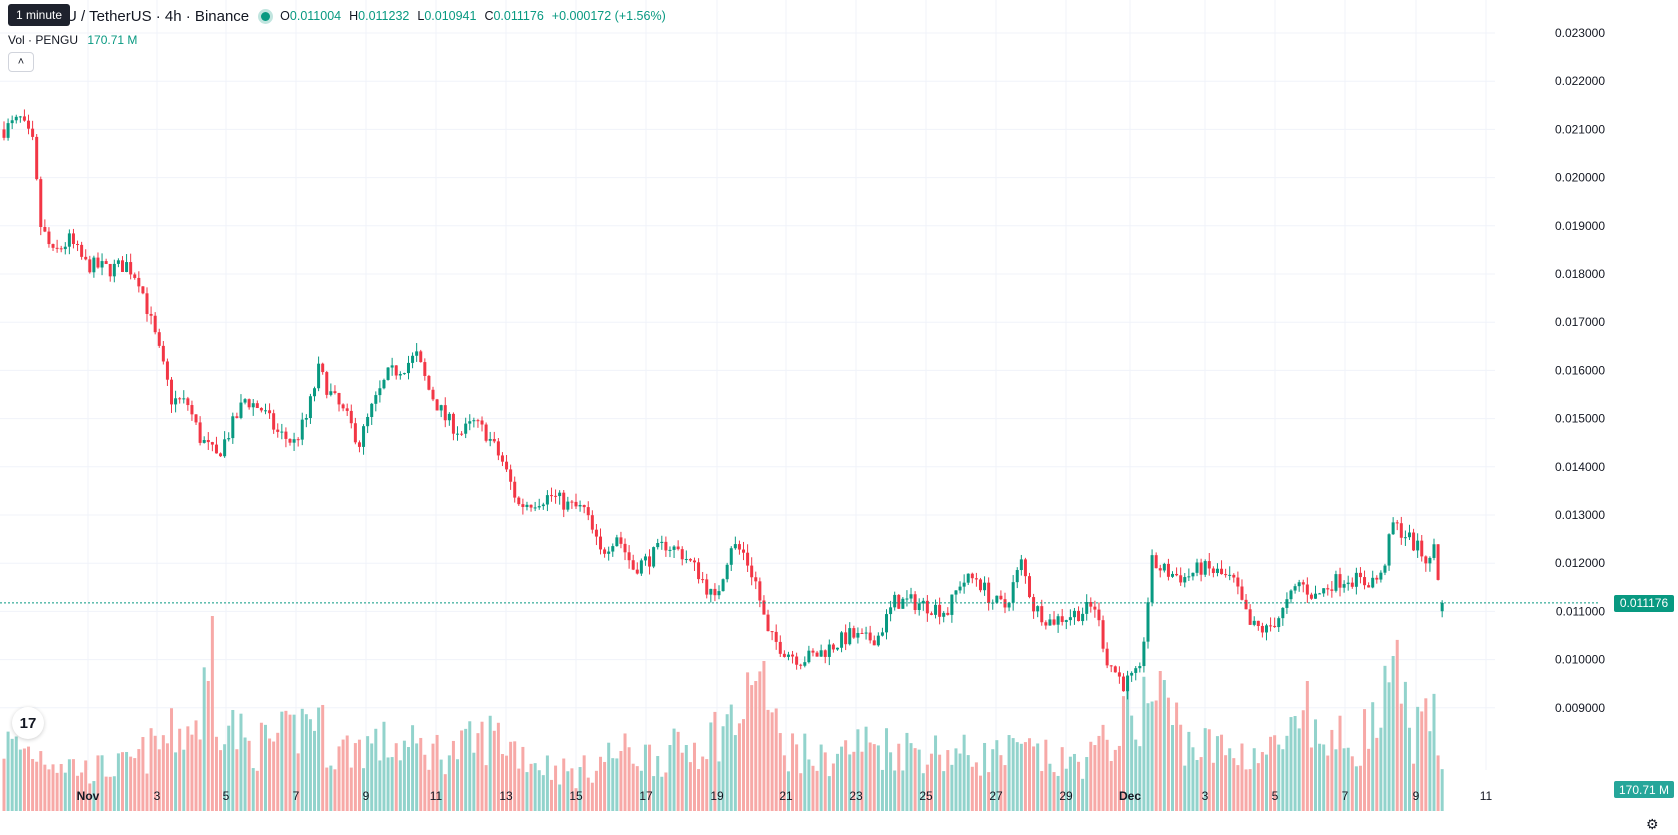  Describe the element at coordinates (158, 16) in the screenshot. I see `symbol-title: U / TetherUS · 4h · Binance` at that location.